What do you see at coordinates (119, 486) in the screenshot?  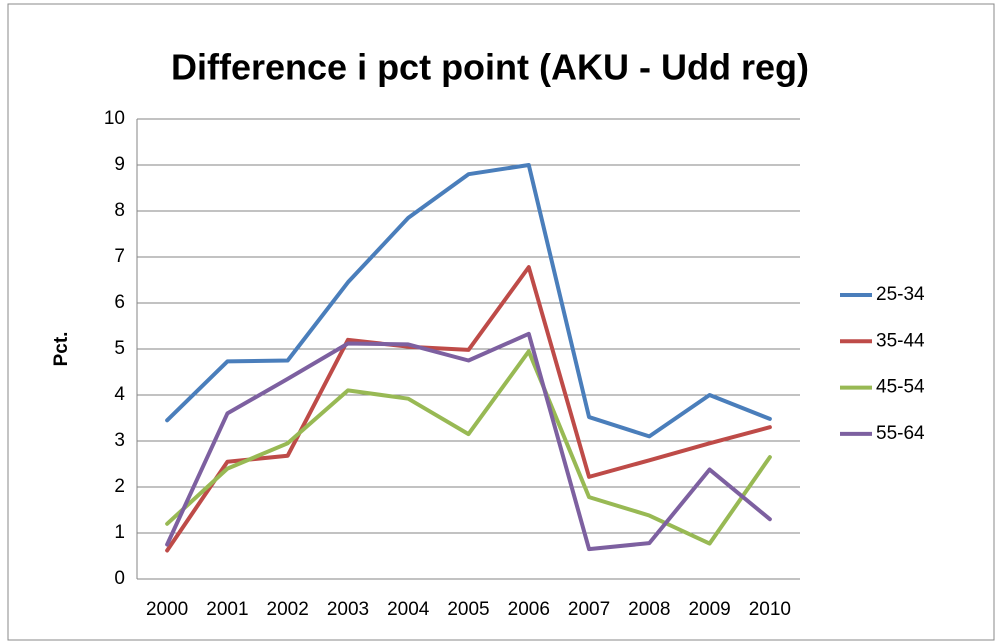 I see `y-tick-label: 2` at bounding box center [119, 486].